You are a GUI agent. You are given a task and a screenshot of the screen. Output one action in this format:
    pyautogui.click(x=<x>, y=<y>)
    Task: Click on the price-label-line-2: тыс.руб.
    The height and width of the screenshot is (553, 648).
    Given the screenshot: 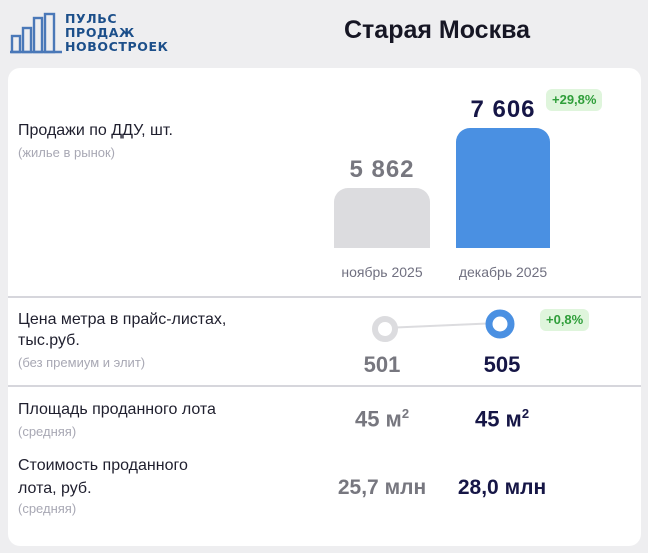 What is the action you would take?
    pyautogui.click(x=49, y=340)
    